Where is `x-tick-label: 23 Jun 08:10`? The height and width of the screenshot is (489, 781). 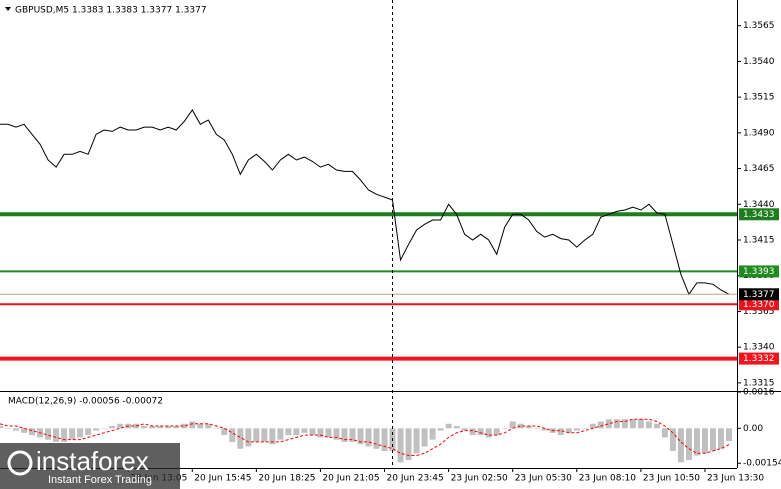 x-tick-label: 23 Jun 08:10 is located at coordinates (607, 479).